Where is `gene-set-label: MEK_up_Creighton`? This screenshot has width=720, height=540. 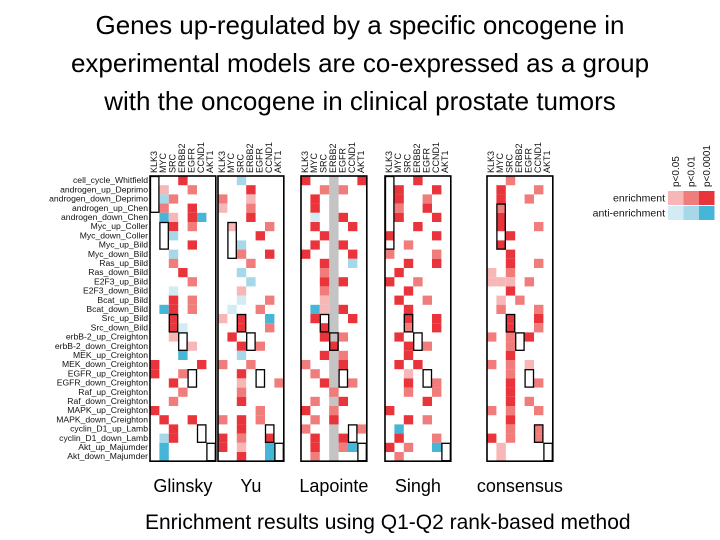 gene-set-label: MEK_up_Creighton is located at coordinates (110, 355).